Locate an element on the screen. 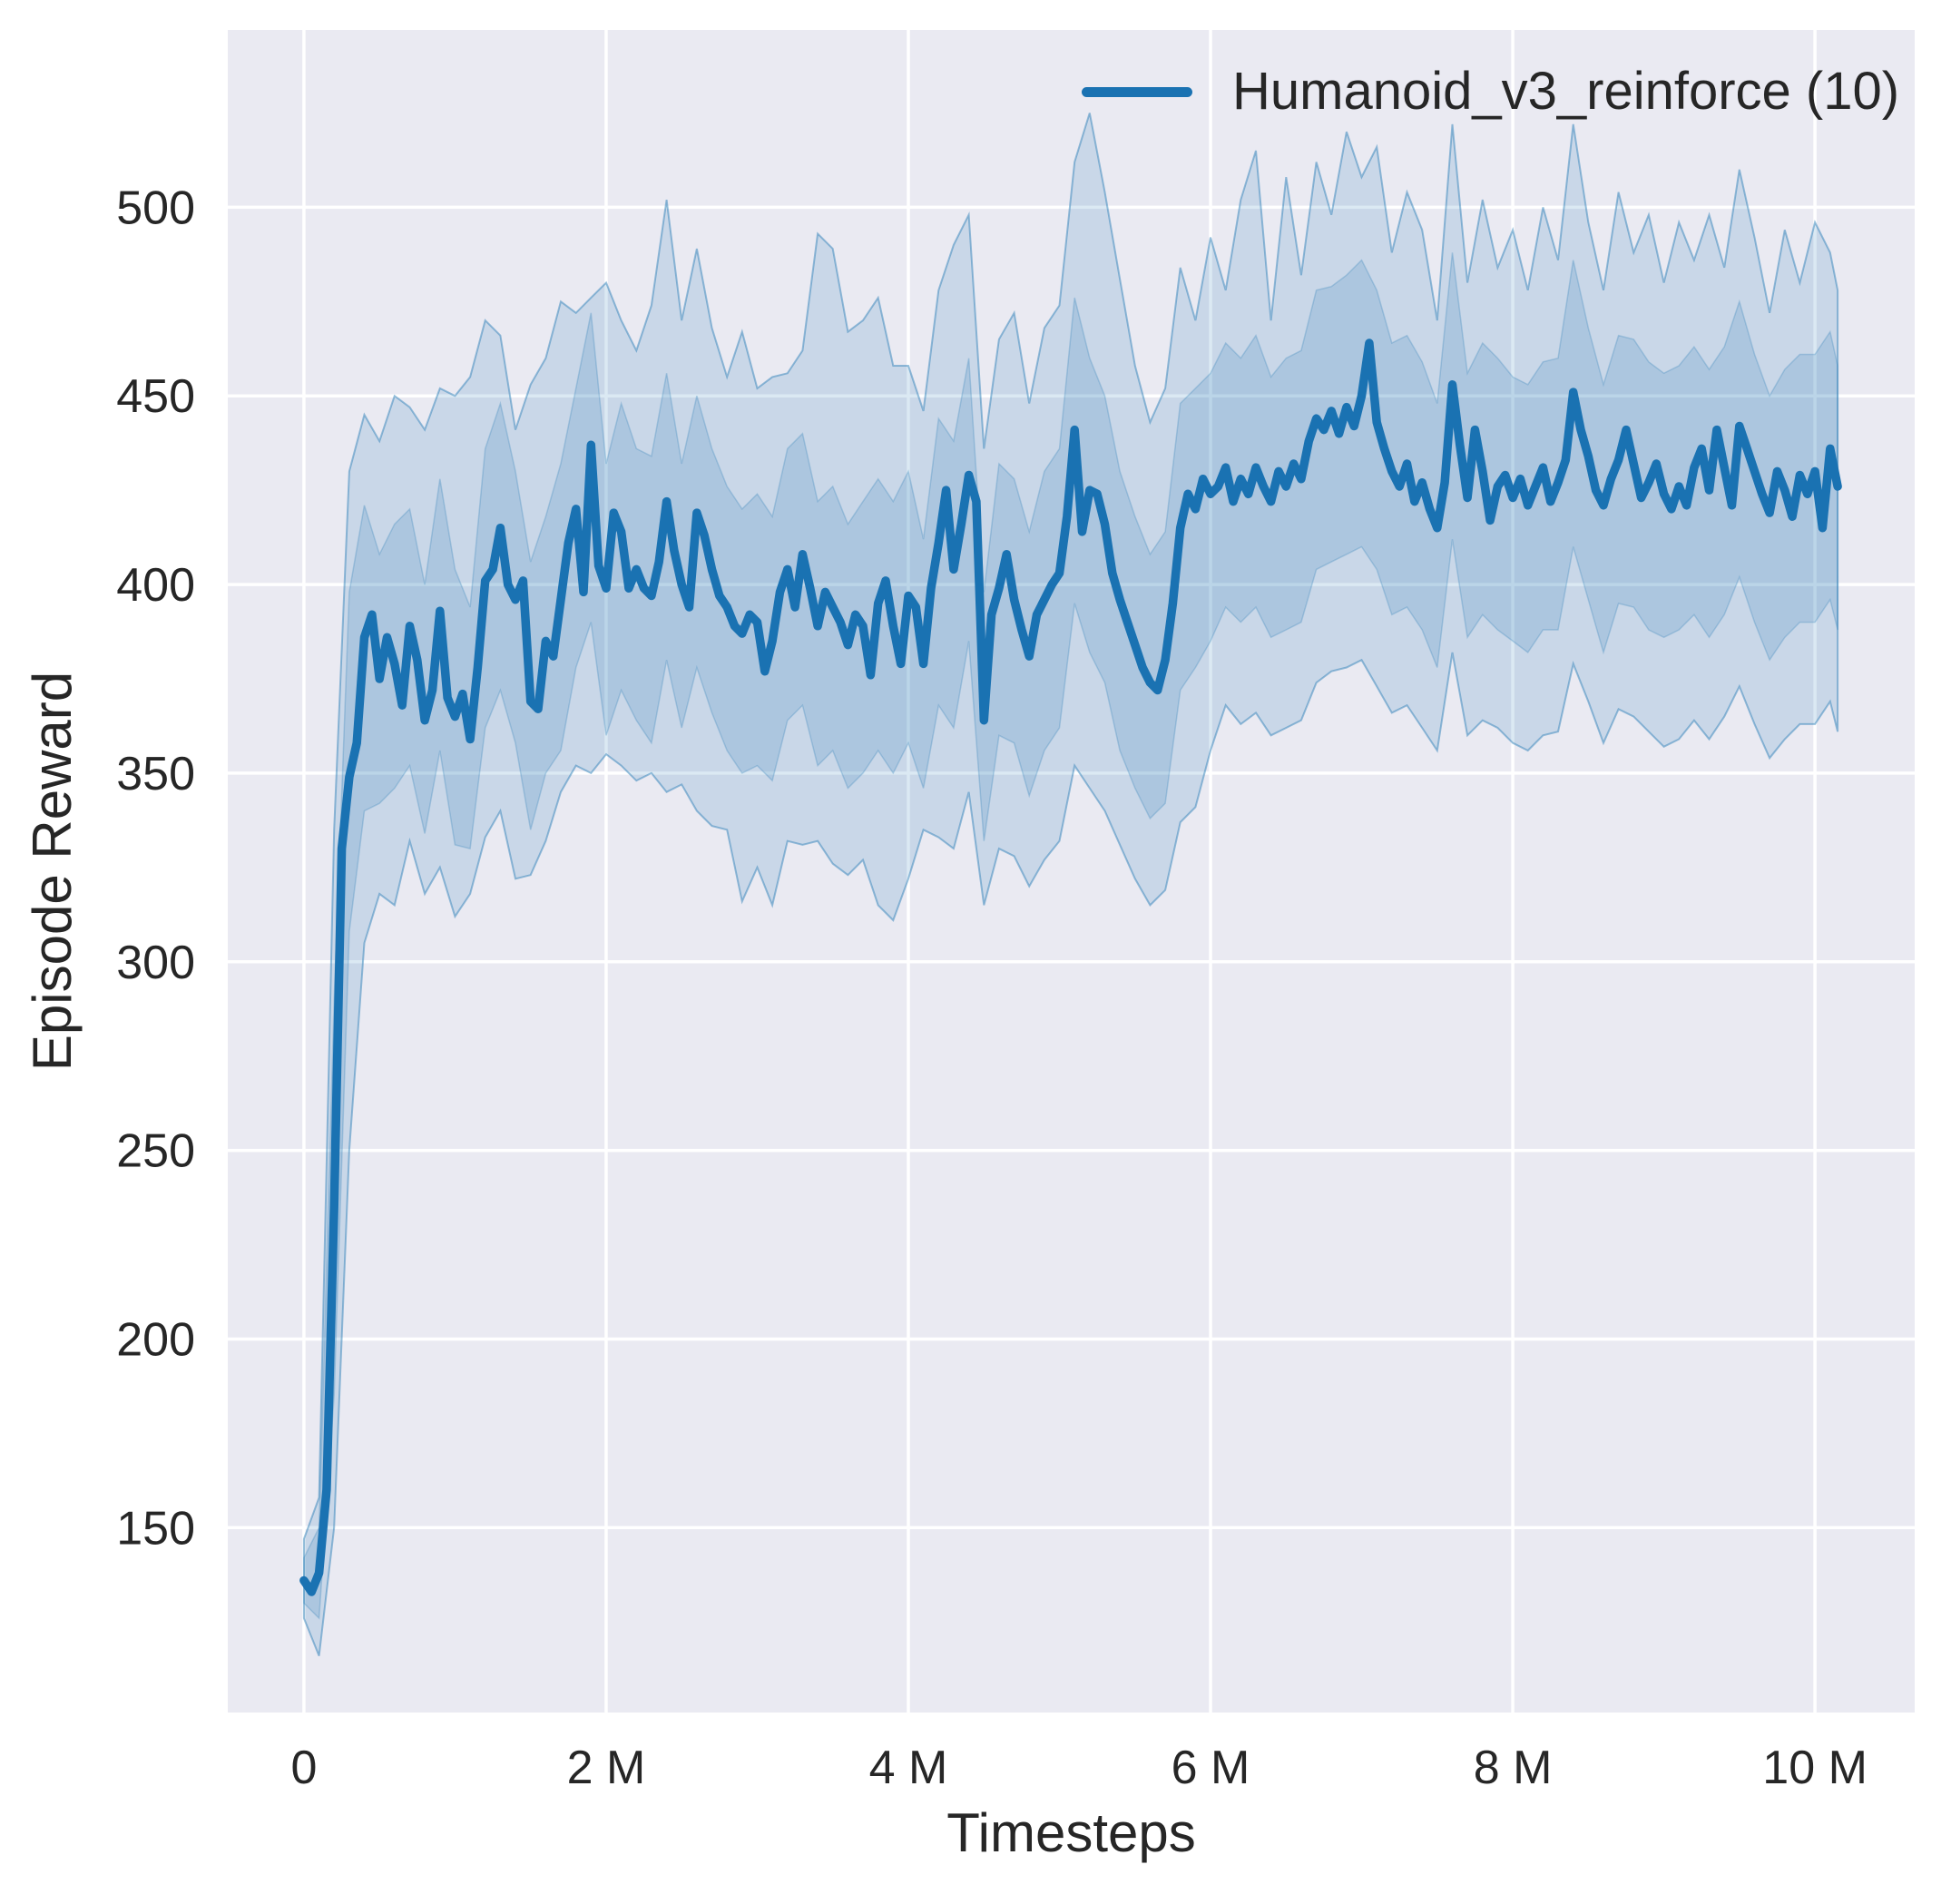  x-tick-label: 2 M is located at coordinates (607, 1768).